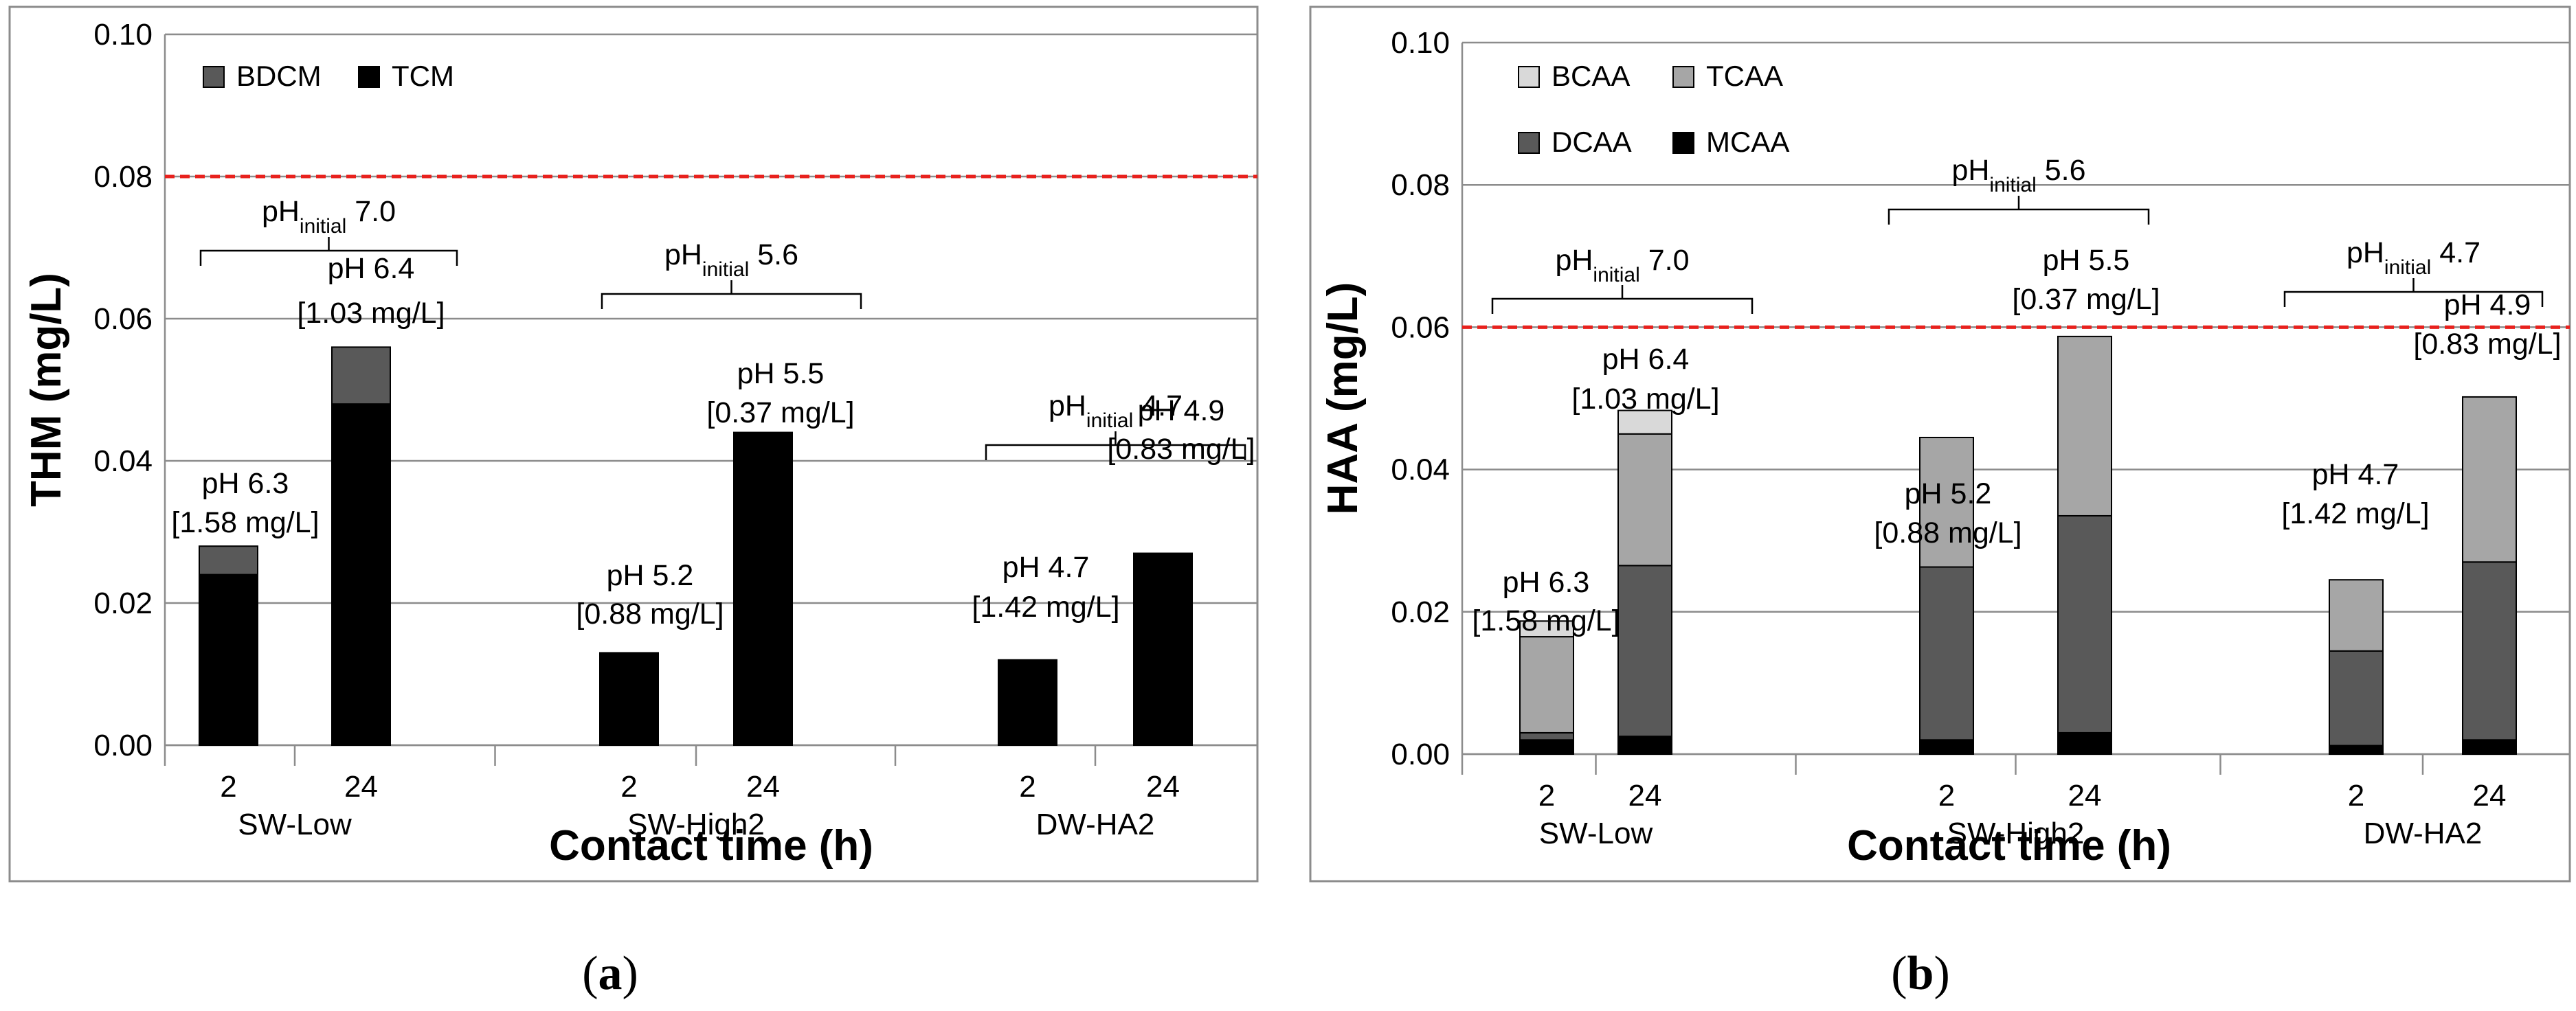 This screenshot has width=2576, height=1011. I want to click on panel-caption: (a), so click(610, 973).